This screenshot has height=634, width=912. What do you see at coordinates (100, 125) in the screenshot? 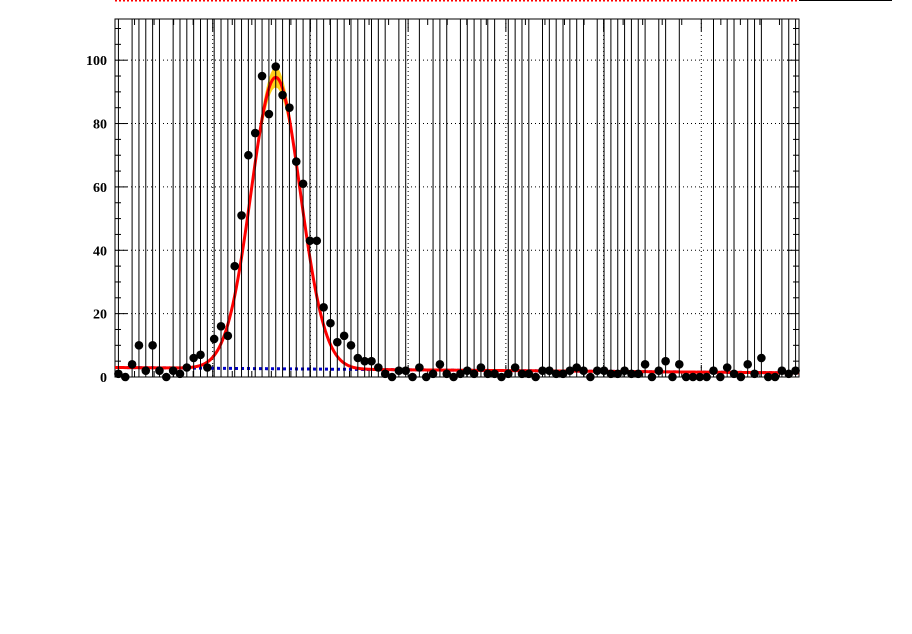
I see `y-tick-label: 80` at bounding box center [100, 125].